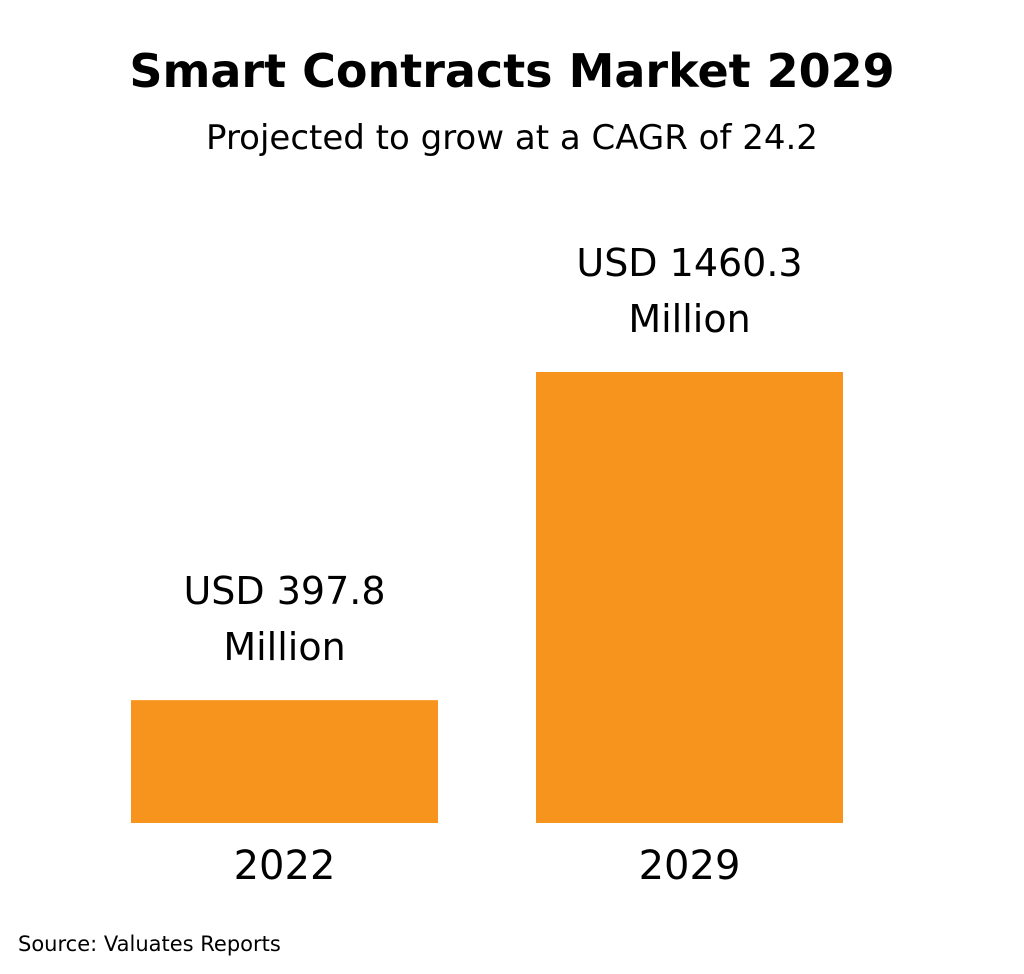  Describe the element at coordinates (689, 263) in the screenshot. I see `data-label-2029-line1: USD 1460.3` at that location.